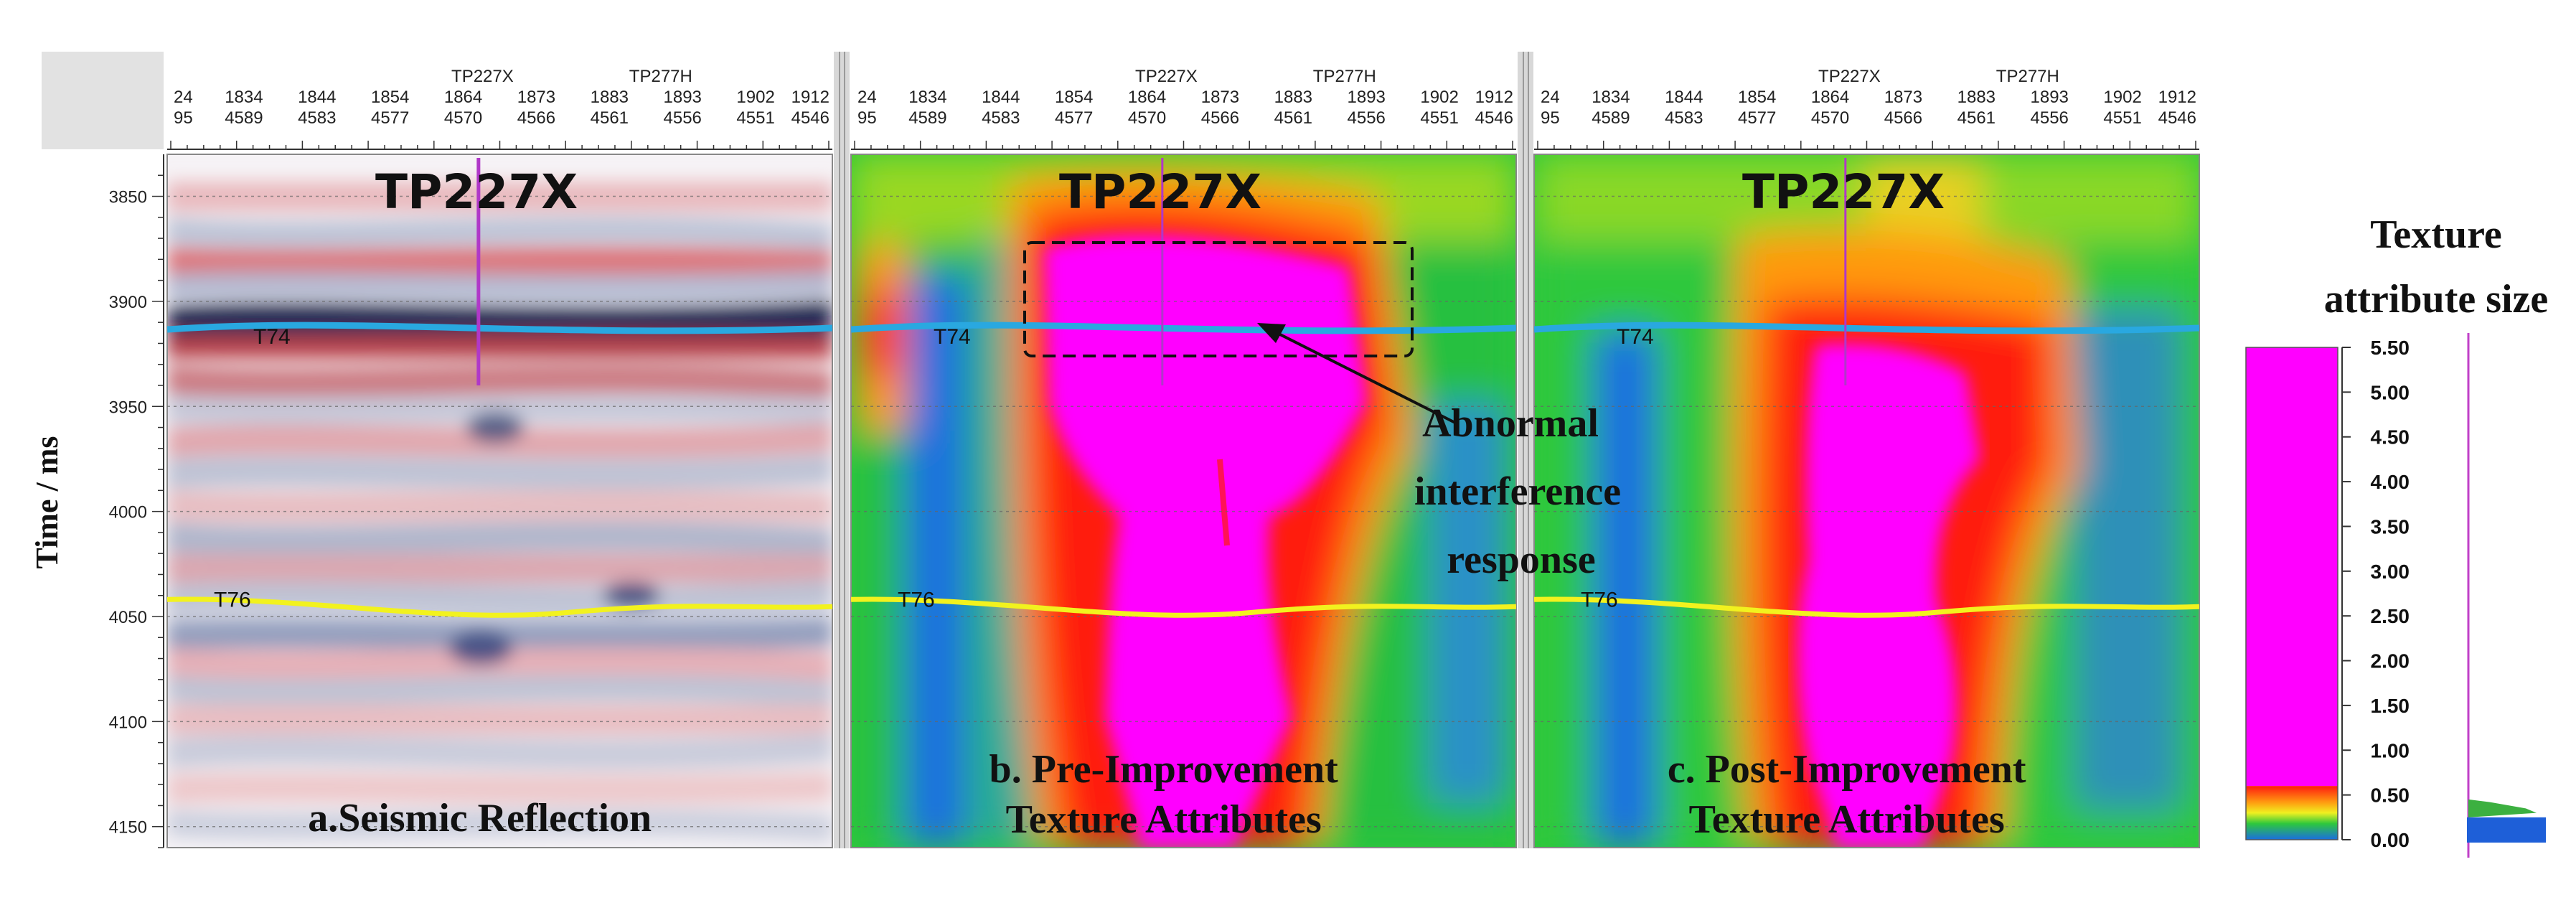 This screenshot has height=900, width=2576. What do you see at coordinates (1517, 491) in the screenshot?
I see `annotation-line: interference` at bounding box center [1517, 491].